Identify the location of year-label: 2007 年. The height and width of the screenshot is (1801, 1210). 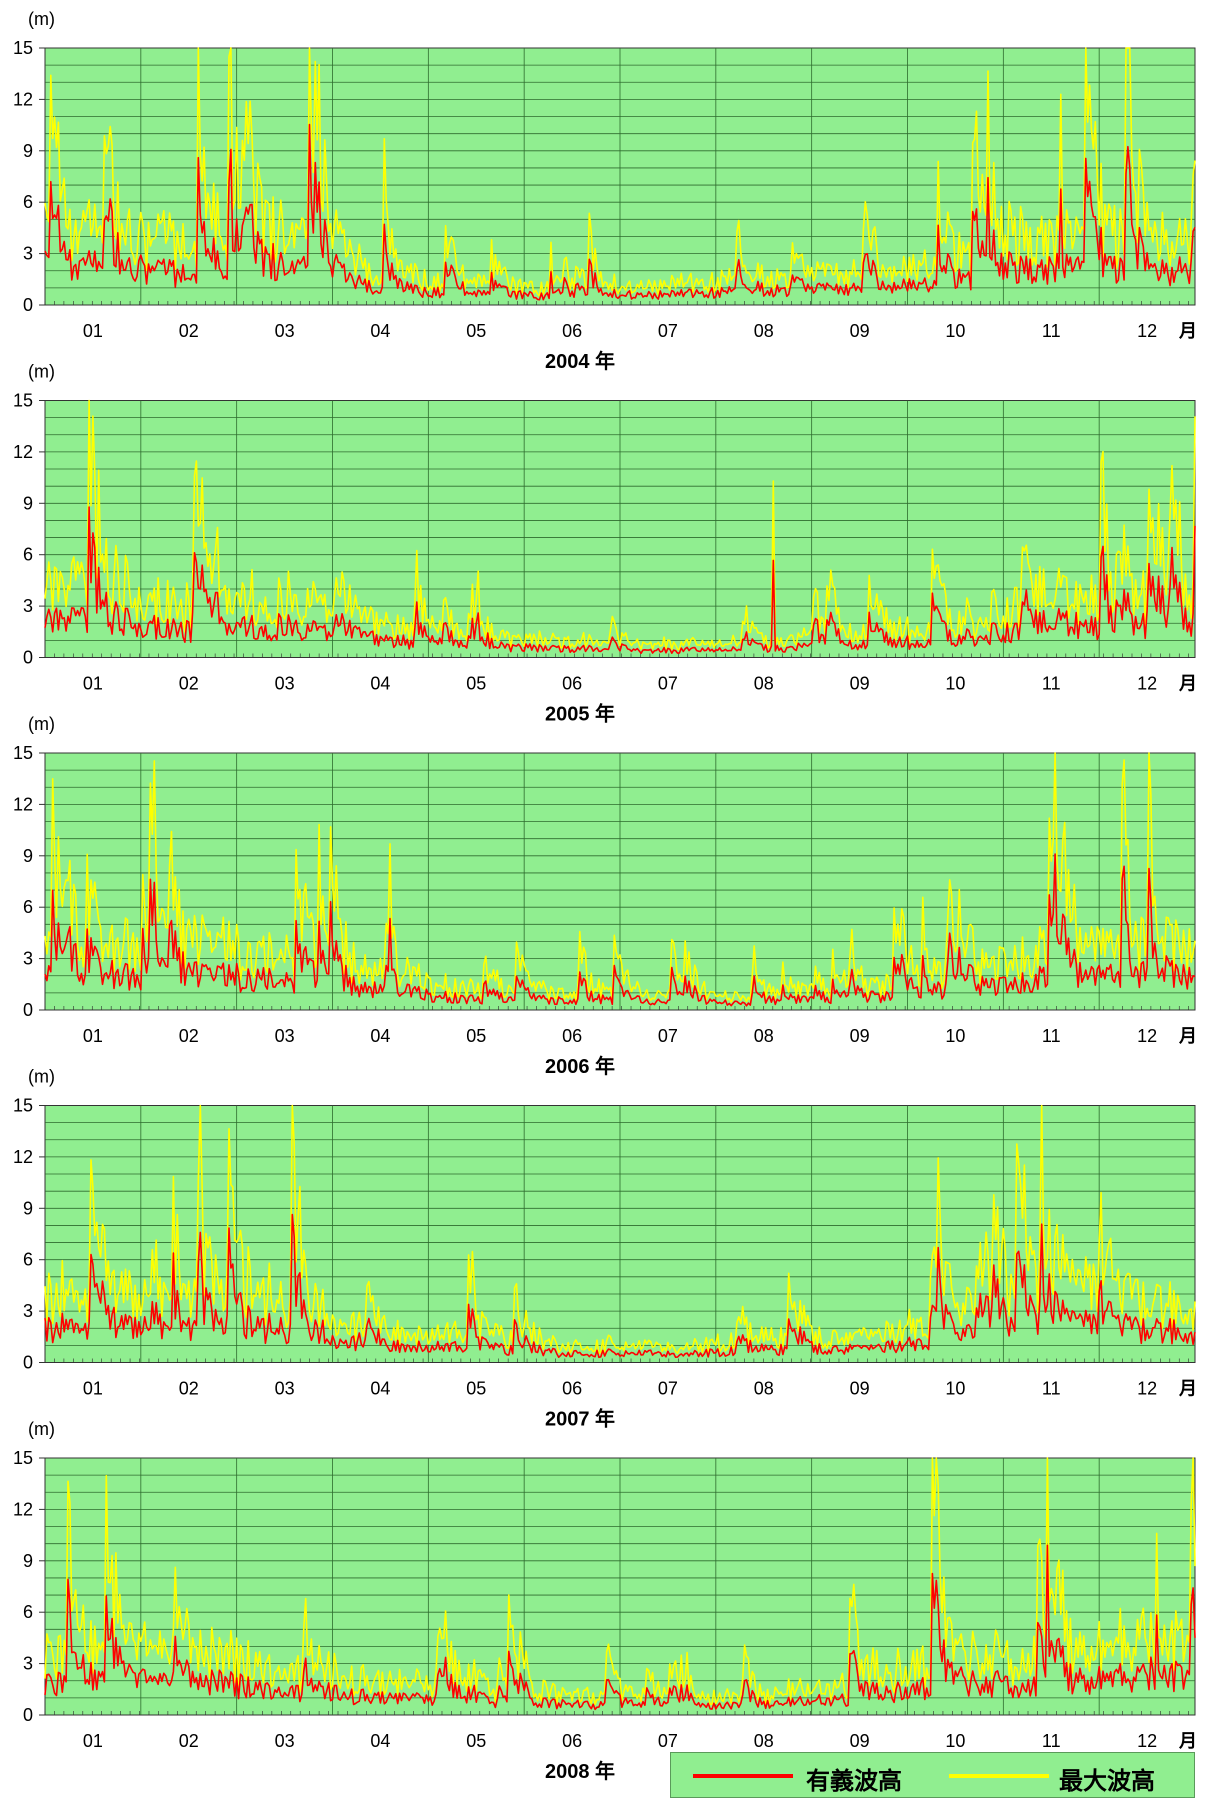
(580, 1419).